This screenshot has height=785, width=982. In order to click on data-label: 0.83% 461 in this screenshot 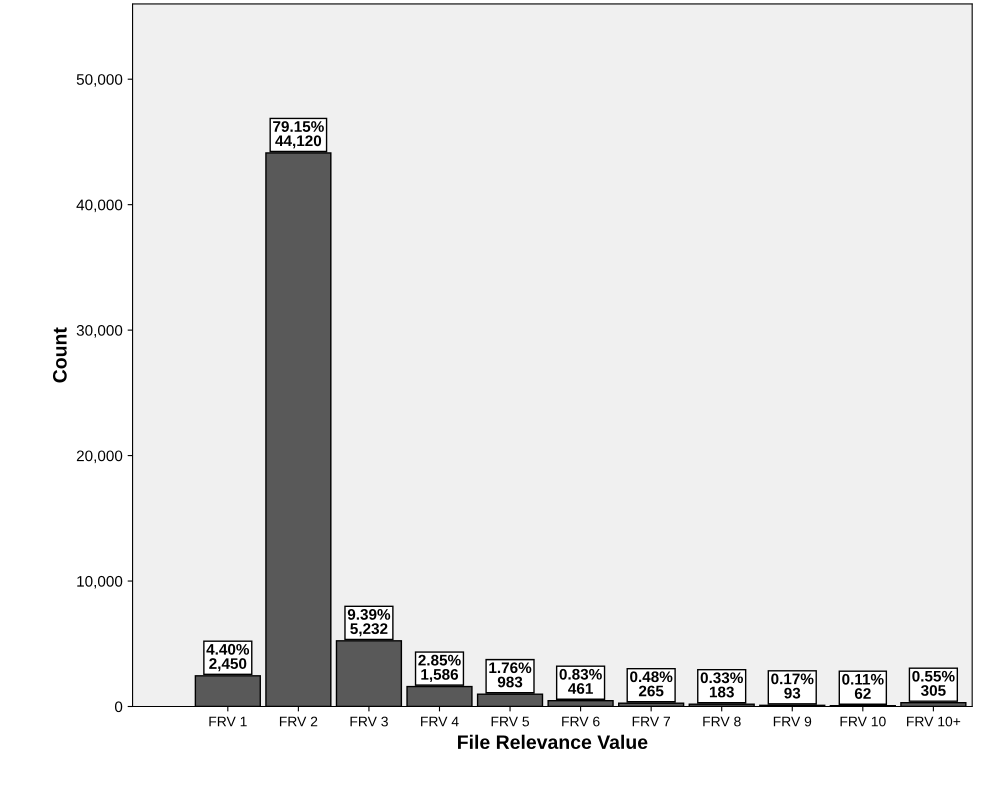, I will do `click(581, 681)`.